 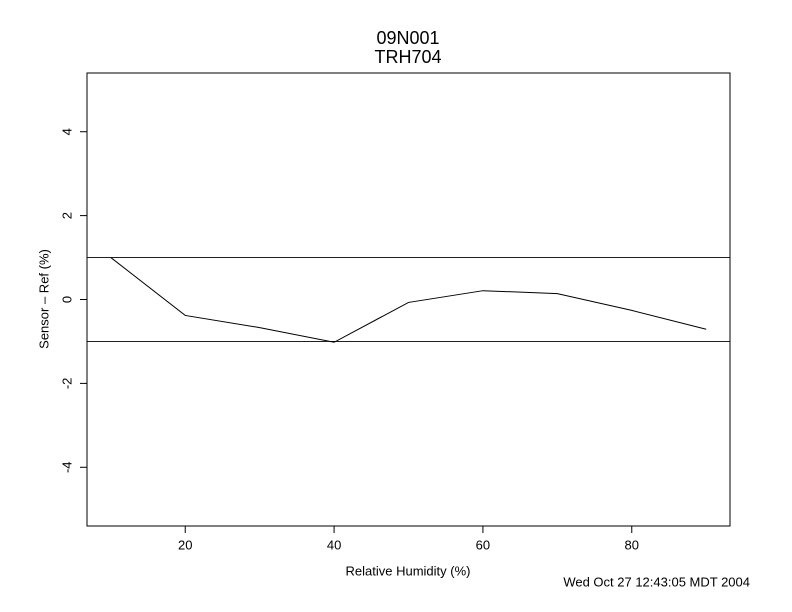 What do you see at coordinates (66, 131) in the screenshot?
I see `y-tick-label: 4` at bounding box center [66, 131].